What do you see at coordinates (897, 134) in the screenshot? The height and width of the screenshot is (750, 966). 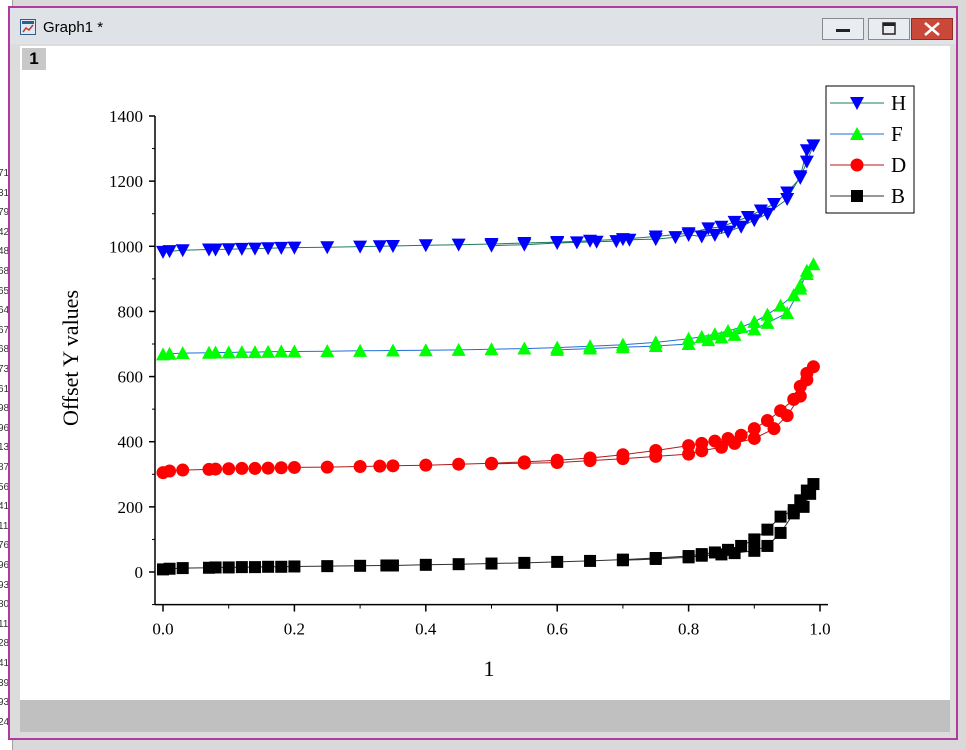 I see `legend-label-f: F` at bounding box center [897, 134].